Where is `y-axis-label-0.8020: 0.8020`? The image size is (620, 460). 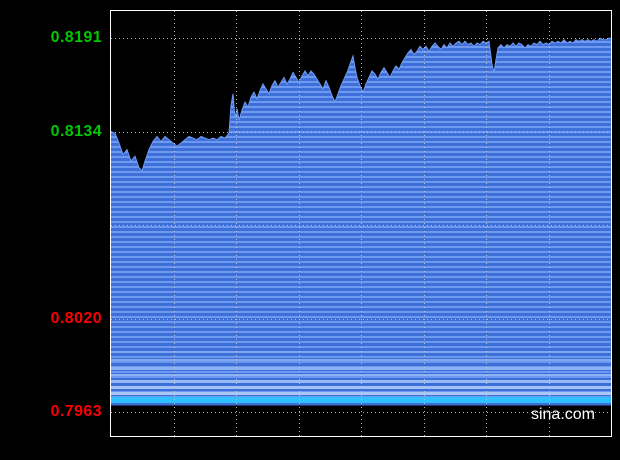
y-axis-label-0.8020: 0.8020 is located at coordinates (76, 318).